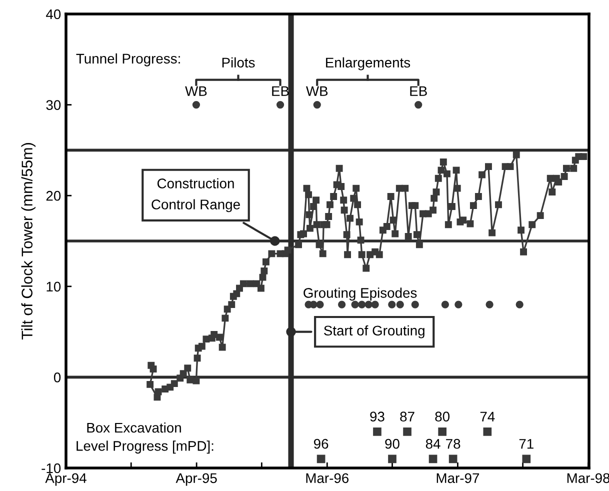 This screenshot has height=491, width=609. What do you see at coordinates (526, 444) in the screenshot?
I see `annotation: 71` at bounding box center [526, 444].